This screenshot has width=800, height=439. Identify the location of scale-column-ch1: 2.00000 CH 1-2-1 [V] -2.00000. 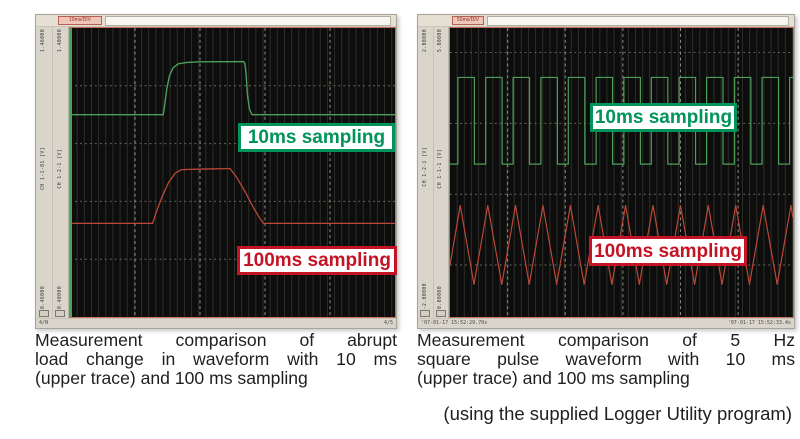
(426, 172).